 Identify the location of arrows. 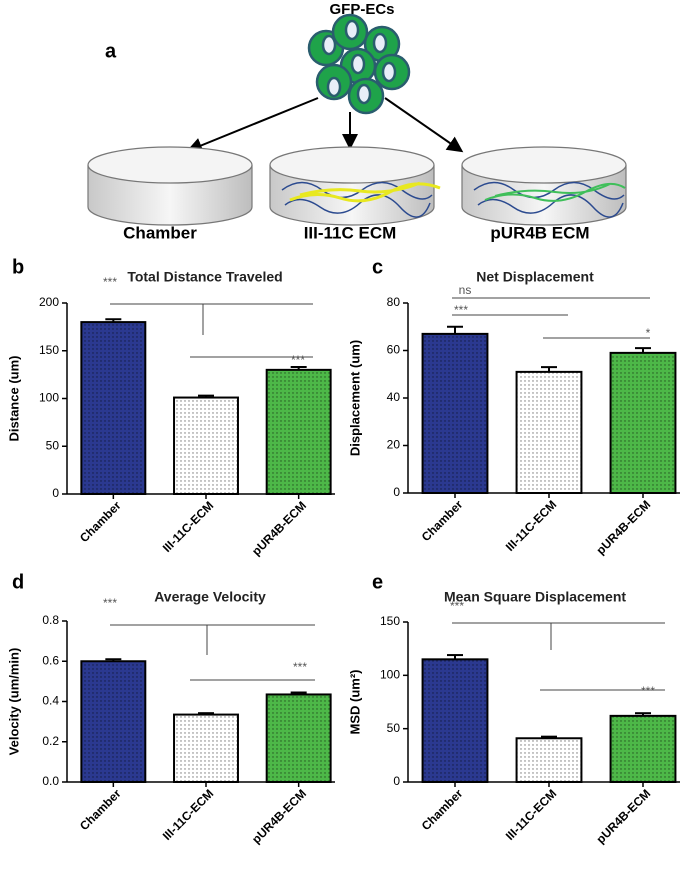
(325, 125).